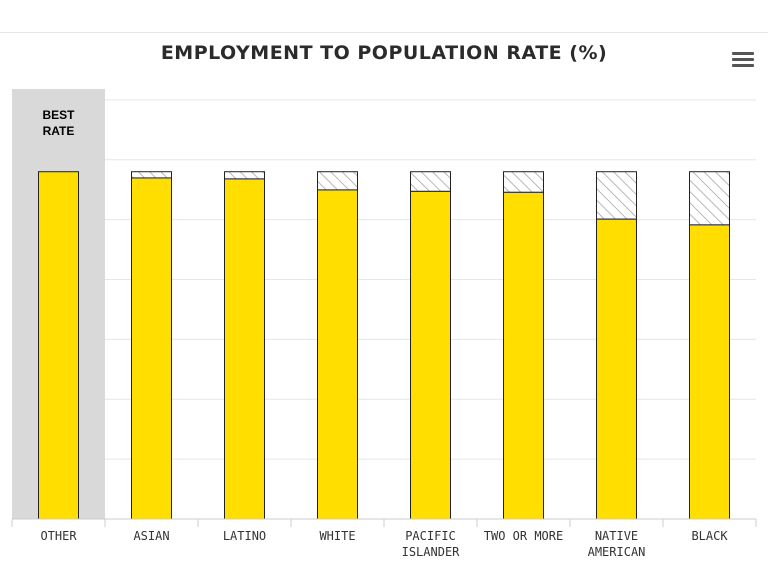 This screenshot has height=579, width=768. What do you see at coordinates (151, 536) in the screenshot?
I see `category-label: ASIAN` at bounding box center [151, 536].